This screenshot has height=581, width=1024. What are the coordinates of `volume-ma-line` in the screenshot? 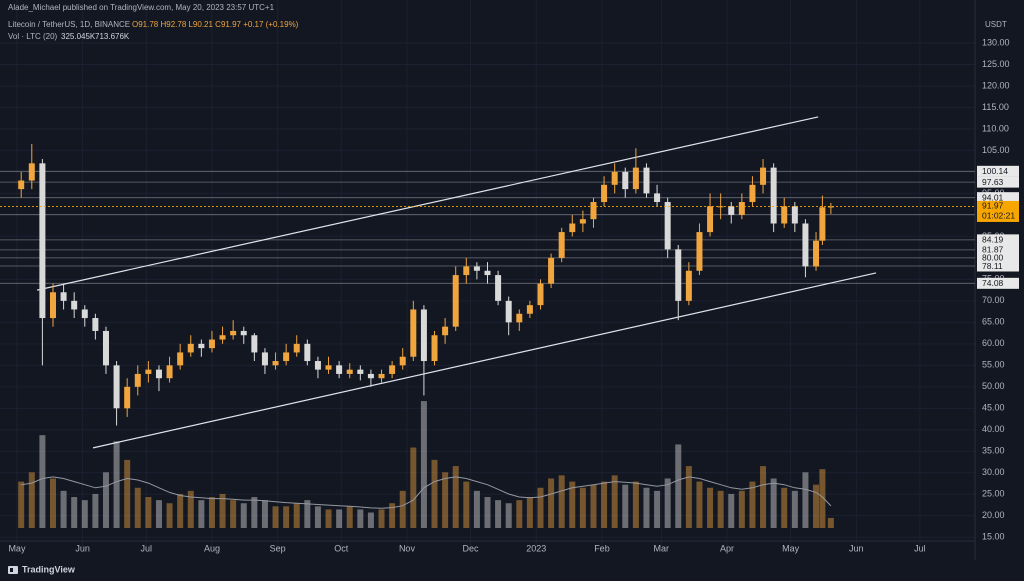 It's located at (426, 492).